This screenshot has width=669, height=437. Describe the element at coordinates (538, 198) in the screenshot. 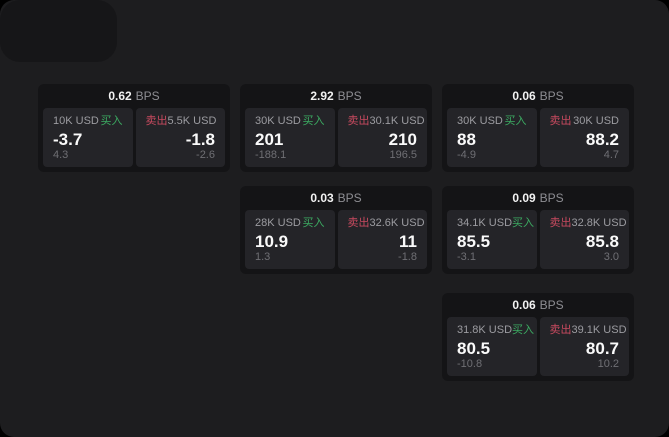

I see `bps-header: 0.09 BPS` at that location.